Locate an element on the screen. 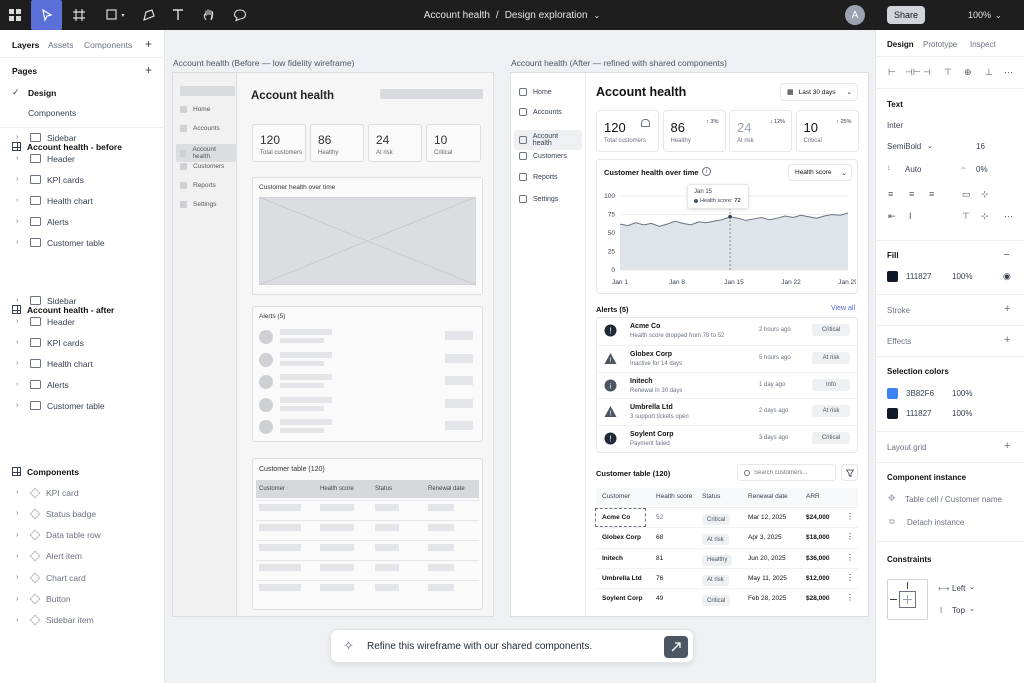 The image size is (1024, 683). components-group: Components is located at coordinates (82, 471).